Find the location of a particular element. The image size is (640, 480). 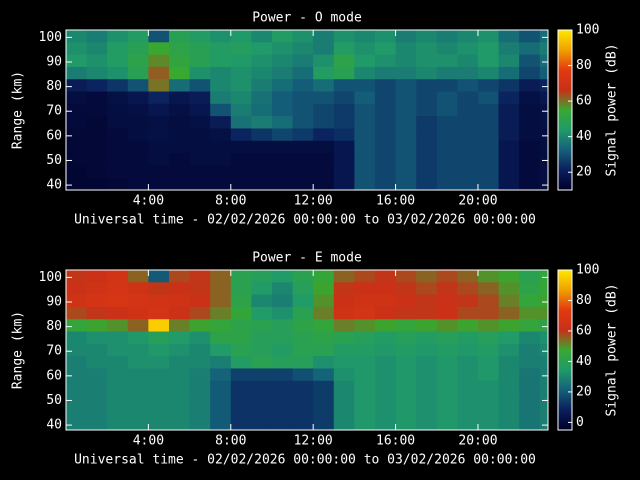

x-tick-label: 16:00 is located at coordinates (395, 441).